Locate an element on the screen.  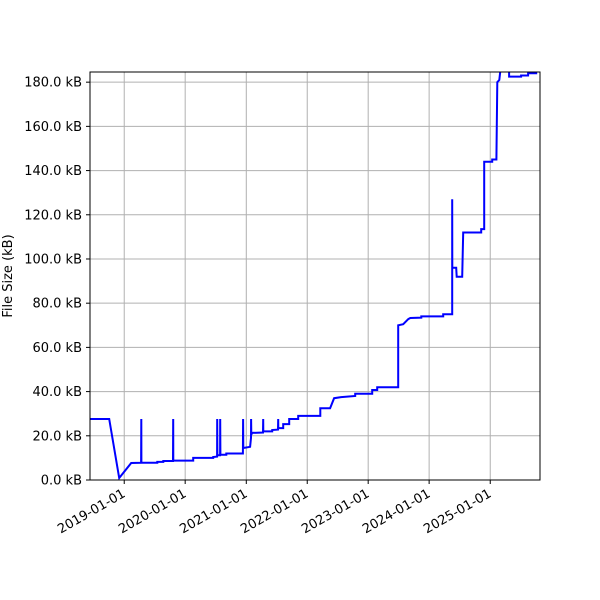
x-tick-label: 2025-01-01 is located at coordinates (457, 511).